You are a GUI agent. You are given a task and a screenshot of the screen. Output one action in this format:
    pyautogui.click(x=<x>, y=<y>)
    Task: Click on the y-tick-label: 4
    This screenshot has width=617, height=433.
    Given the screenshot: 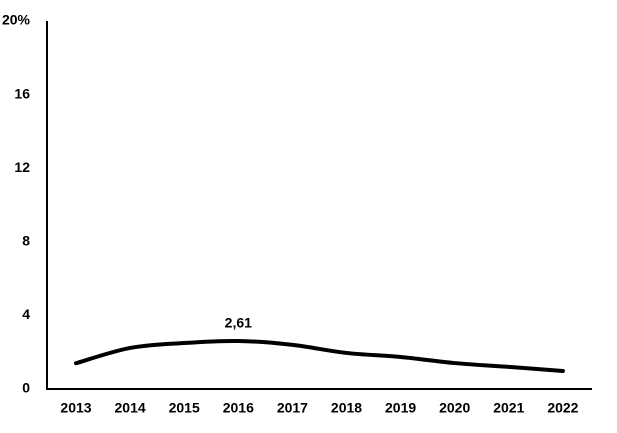 What is the action you would take?
    pyautogui.click(x=26, y=314)
    